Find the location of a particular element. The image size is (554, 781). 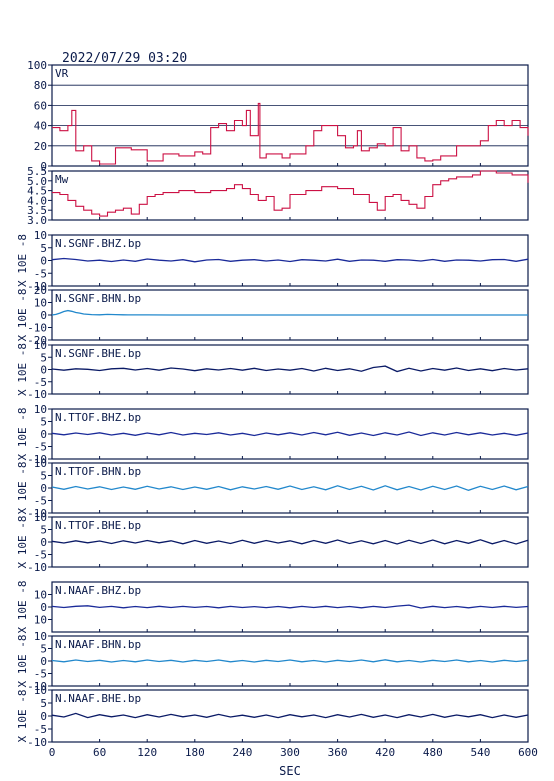

y-tick-label: 5.0 is located at coordinates (37, 181).